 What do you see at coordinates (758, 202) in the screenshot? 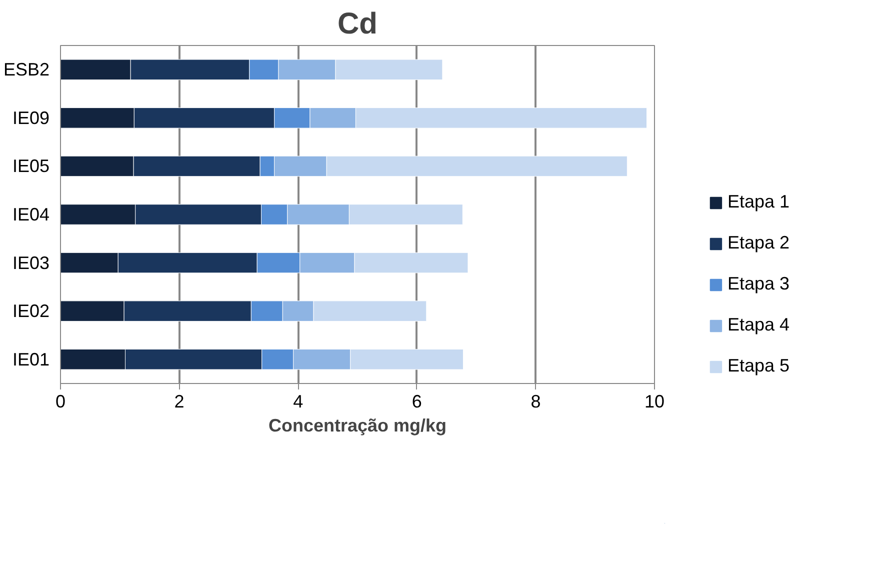
I see `legend-label: Etapa 1` at bounding box center [758, 202].